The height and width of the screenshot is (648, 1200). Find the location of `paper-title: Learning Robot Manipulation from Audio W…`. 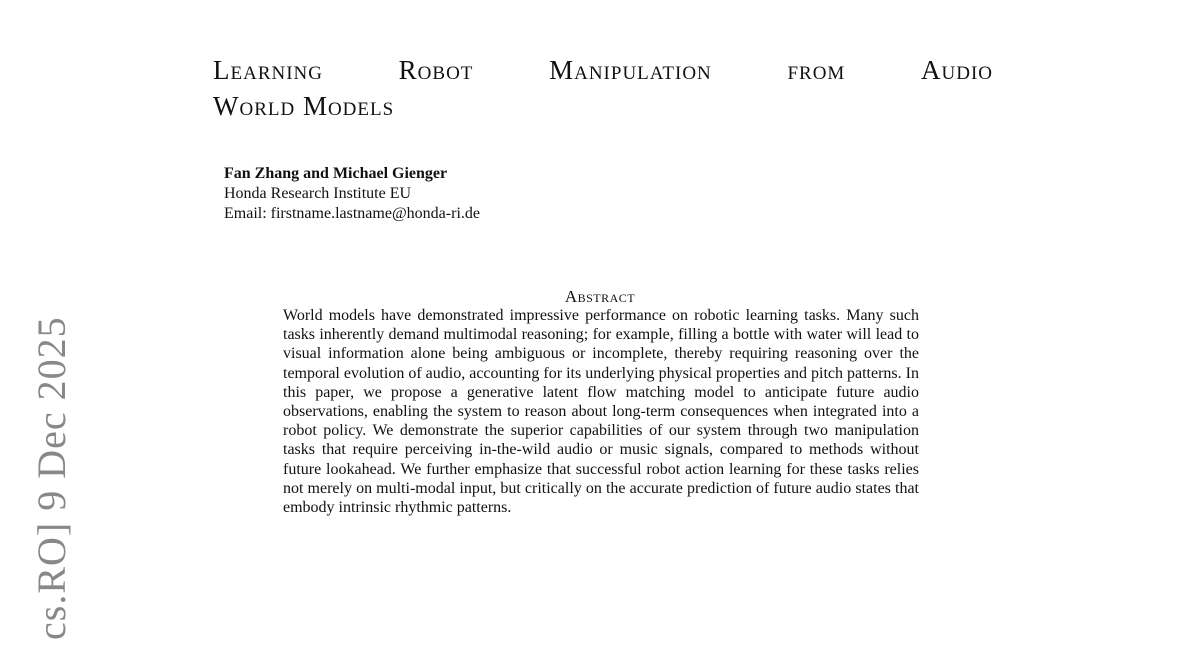

paper-title: Learning Robot Manipulation from Audio W… is located at coordinates (603, 88).